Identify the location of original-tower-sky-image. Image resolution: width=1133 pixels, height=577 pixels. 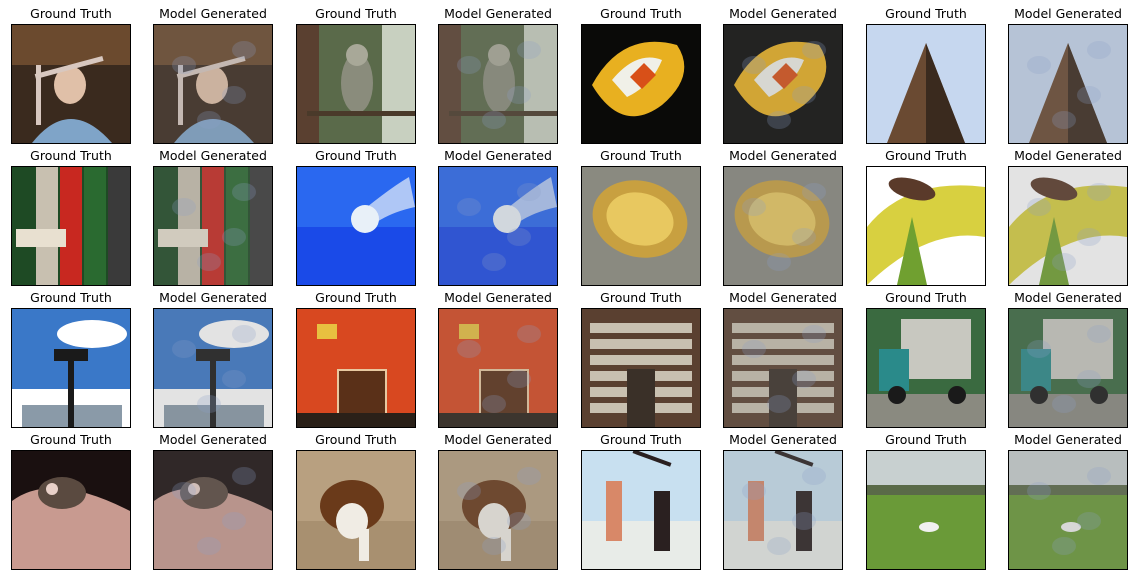
(926, 84).